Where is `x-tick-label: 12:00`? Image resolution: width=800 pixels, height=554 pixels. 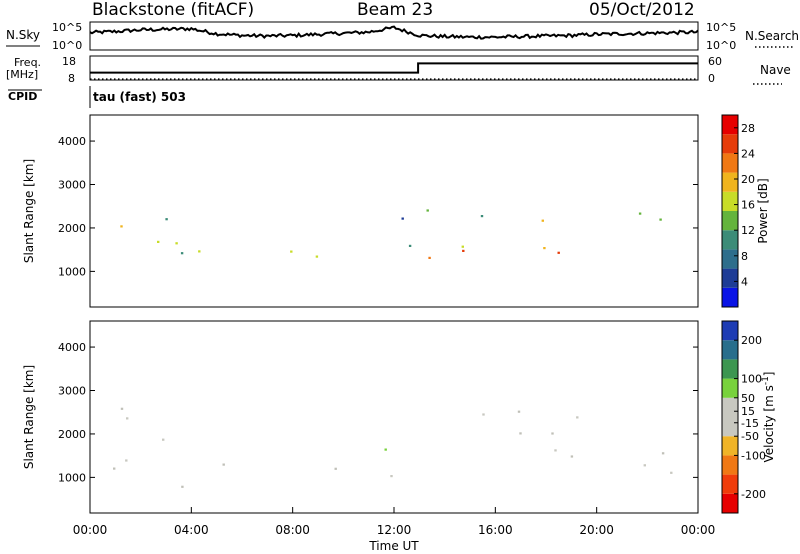 x-tick-label: 12:00 is located at coordinates (394, 530).